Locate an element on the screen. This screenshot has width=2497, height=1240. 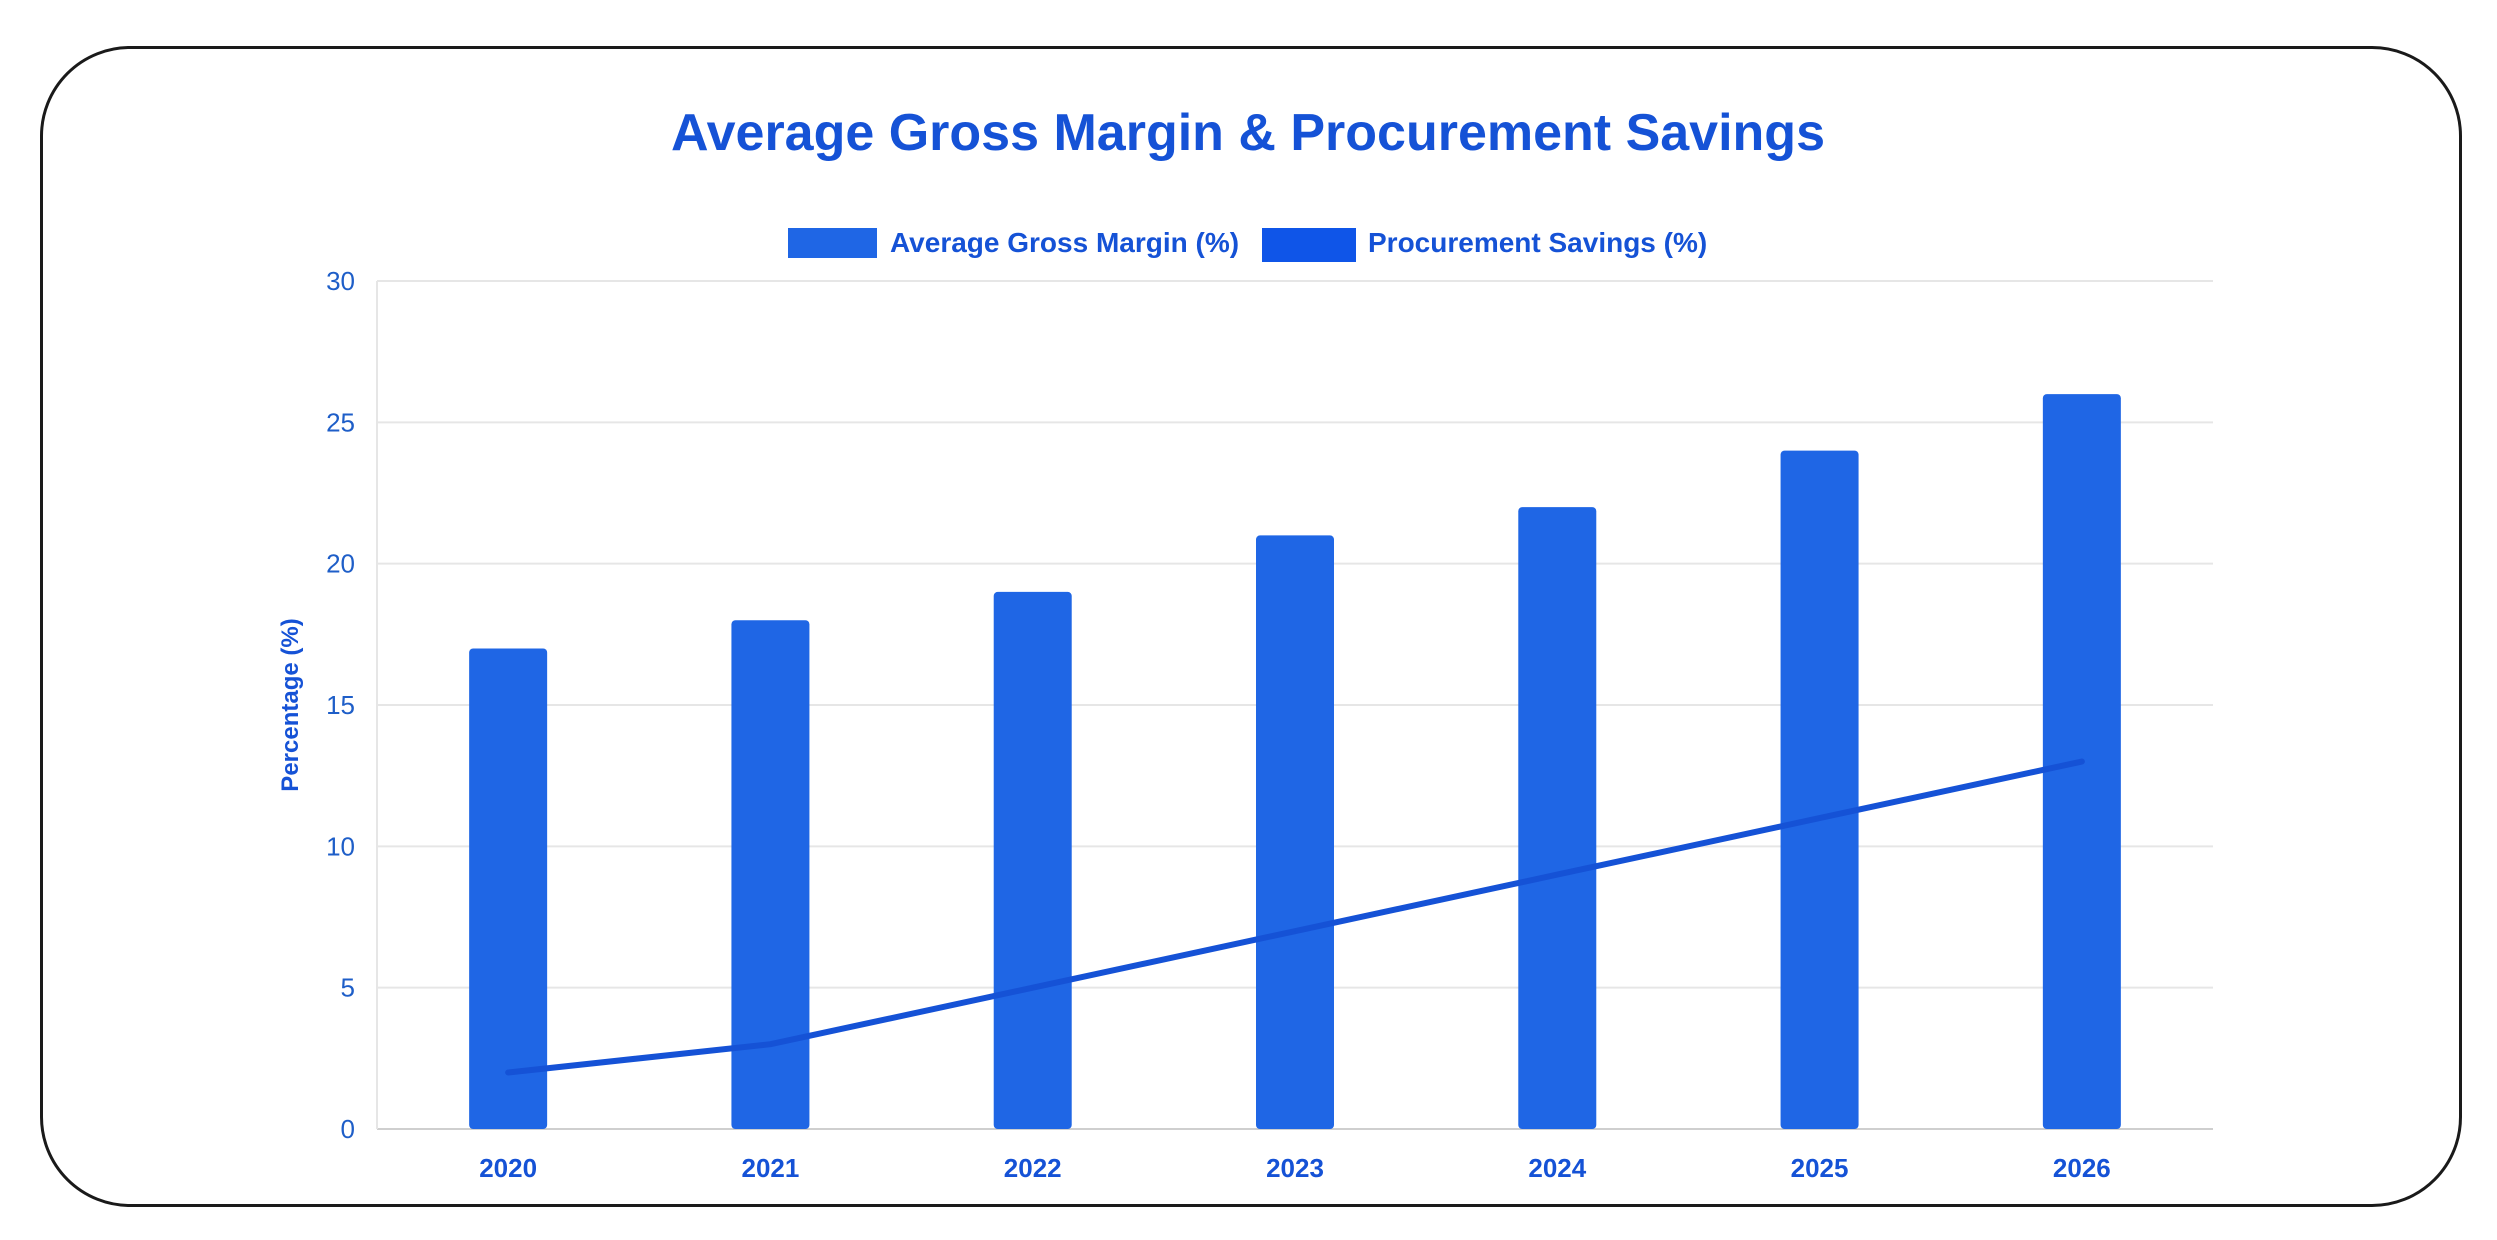
x-tick-label: 2026 is located at coordinates (2082, 1168).